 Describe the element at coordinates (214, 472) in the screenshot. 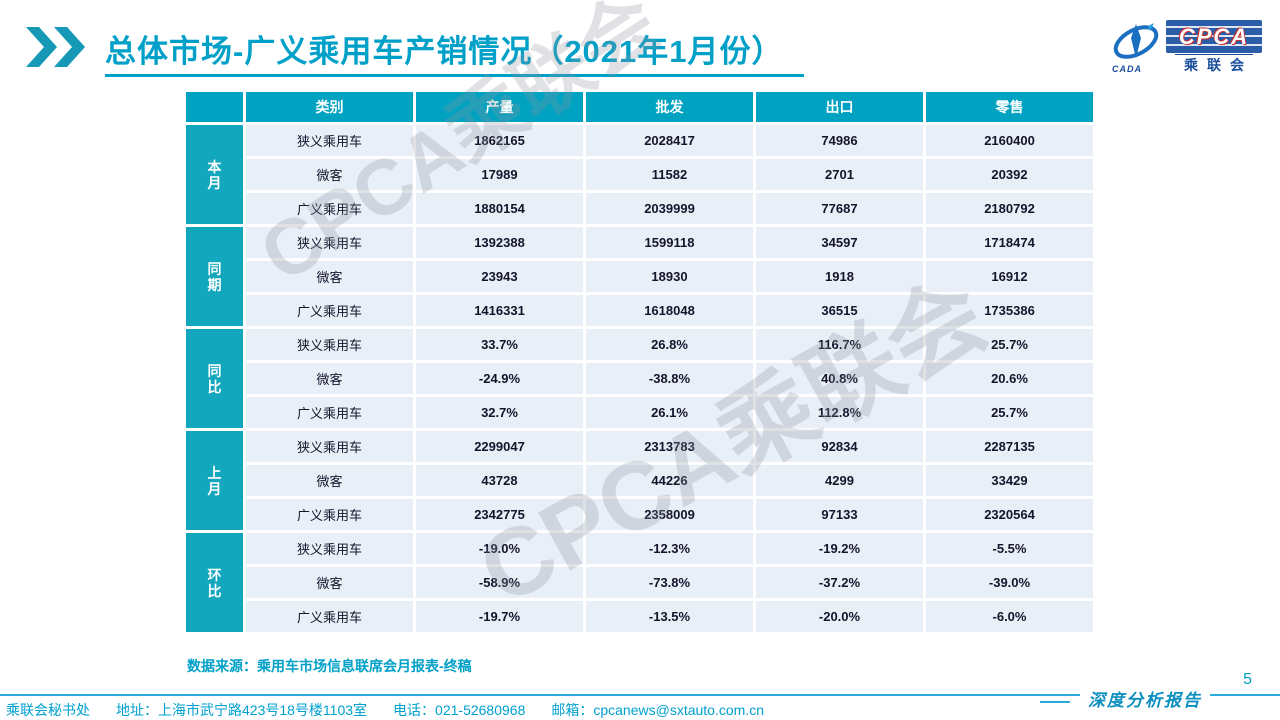

I see `row-group-label-char: 上` at that location.